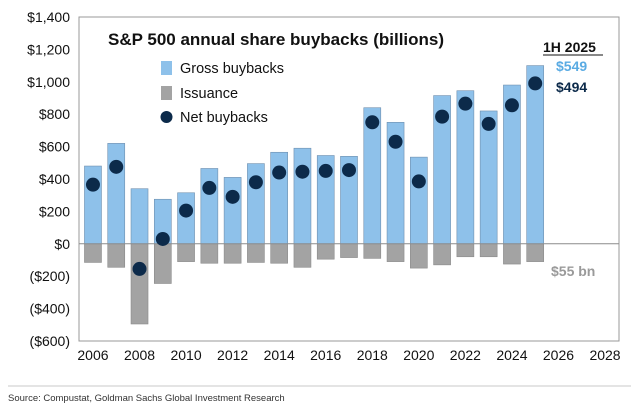  Describe the element at coordinates (224, 118) in the screenshot. I see `legend-label-net: Net buybacks` at that location.